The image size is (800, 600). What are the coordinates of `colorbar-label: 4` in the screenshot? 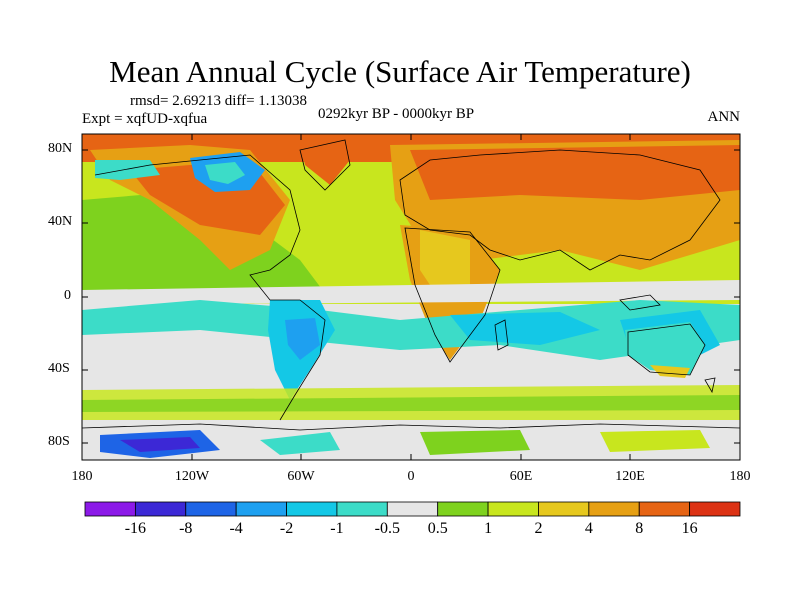 It's located at (588, 528).